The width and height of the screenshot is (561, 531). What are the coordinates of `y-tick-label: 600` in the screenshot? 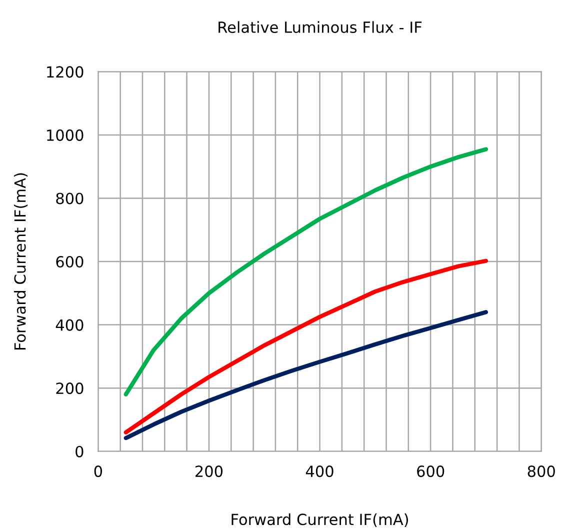 It's located at (70, 262).